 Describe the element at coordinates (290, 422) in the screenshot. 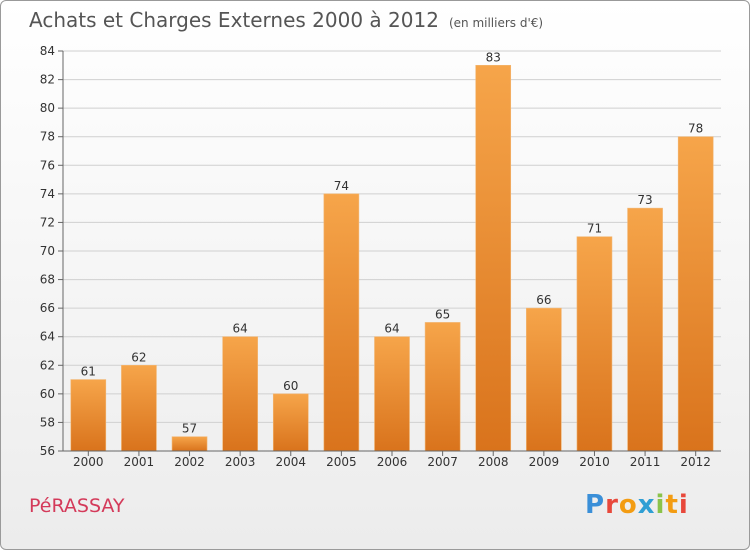

I see `bar-2004` at that location.